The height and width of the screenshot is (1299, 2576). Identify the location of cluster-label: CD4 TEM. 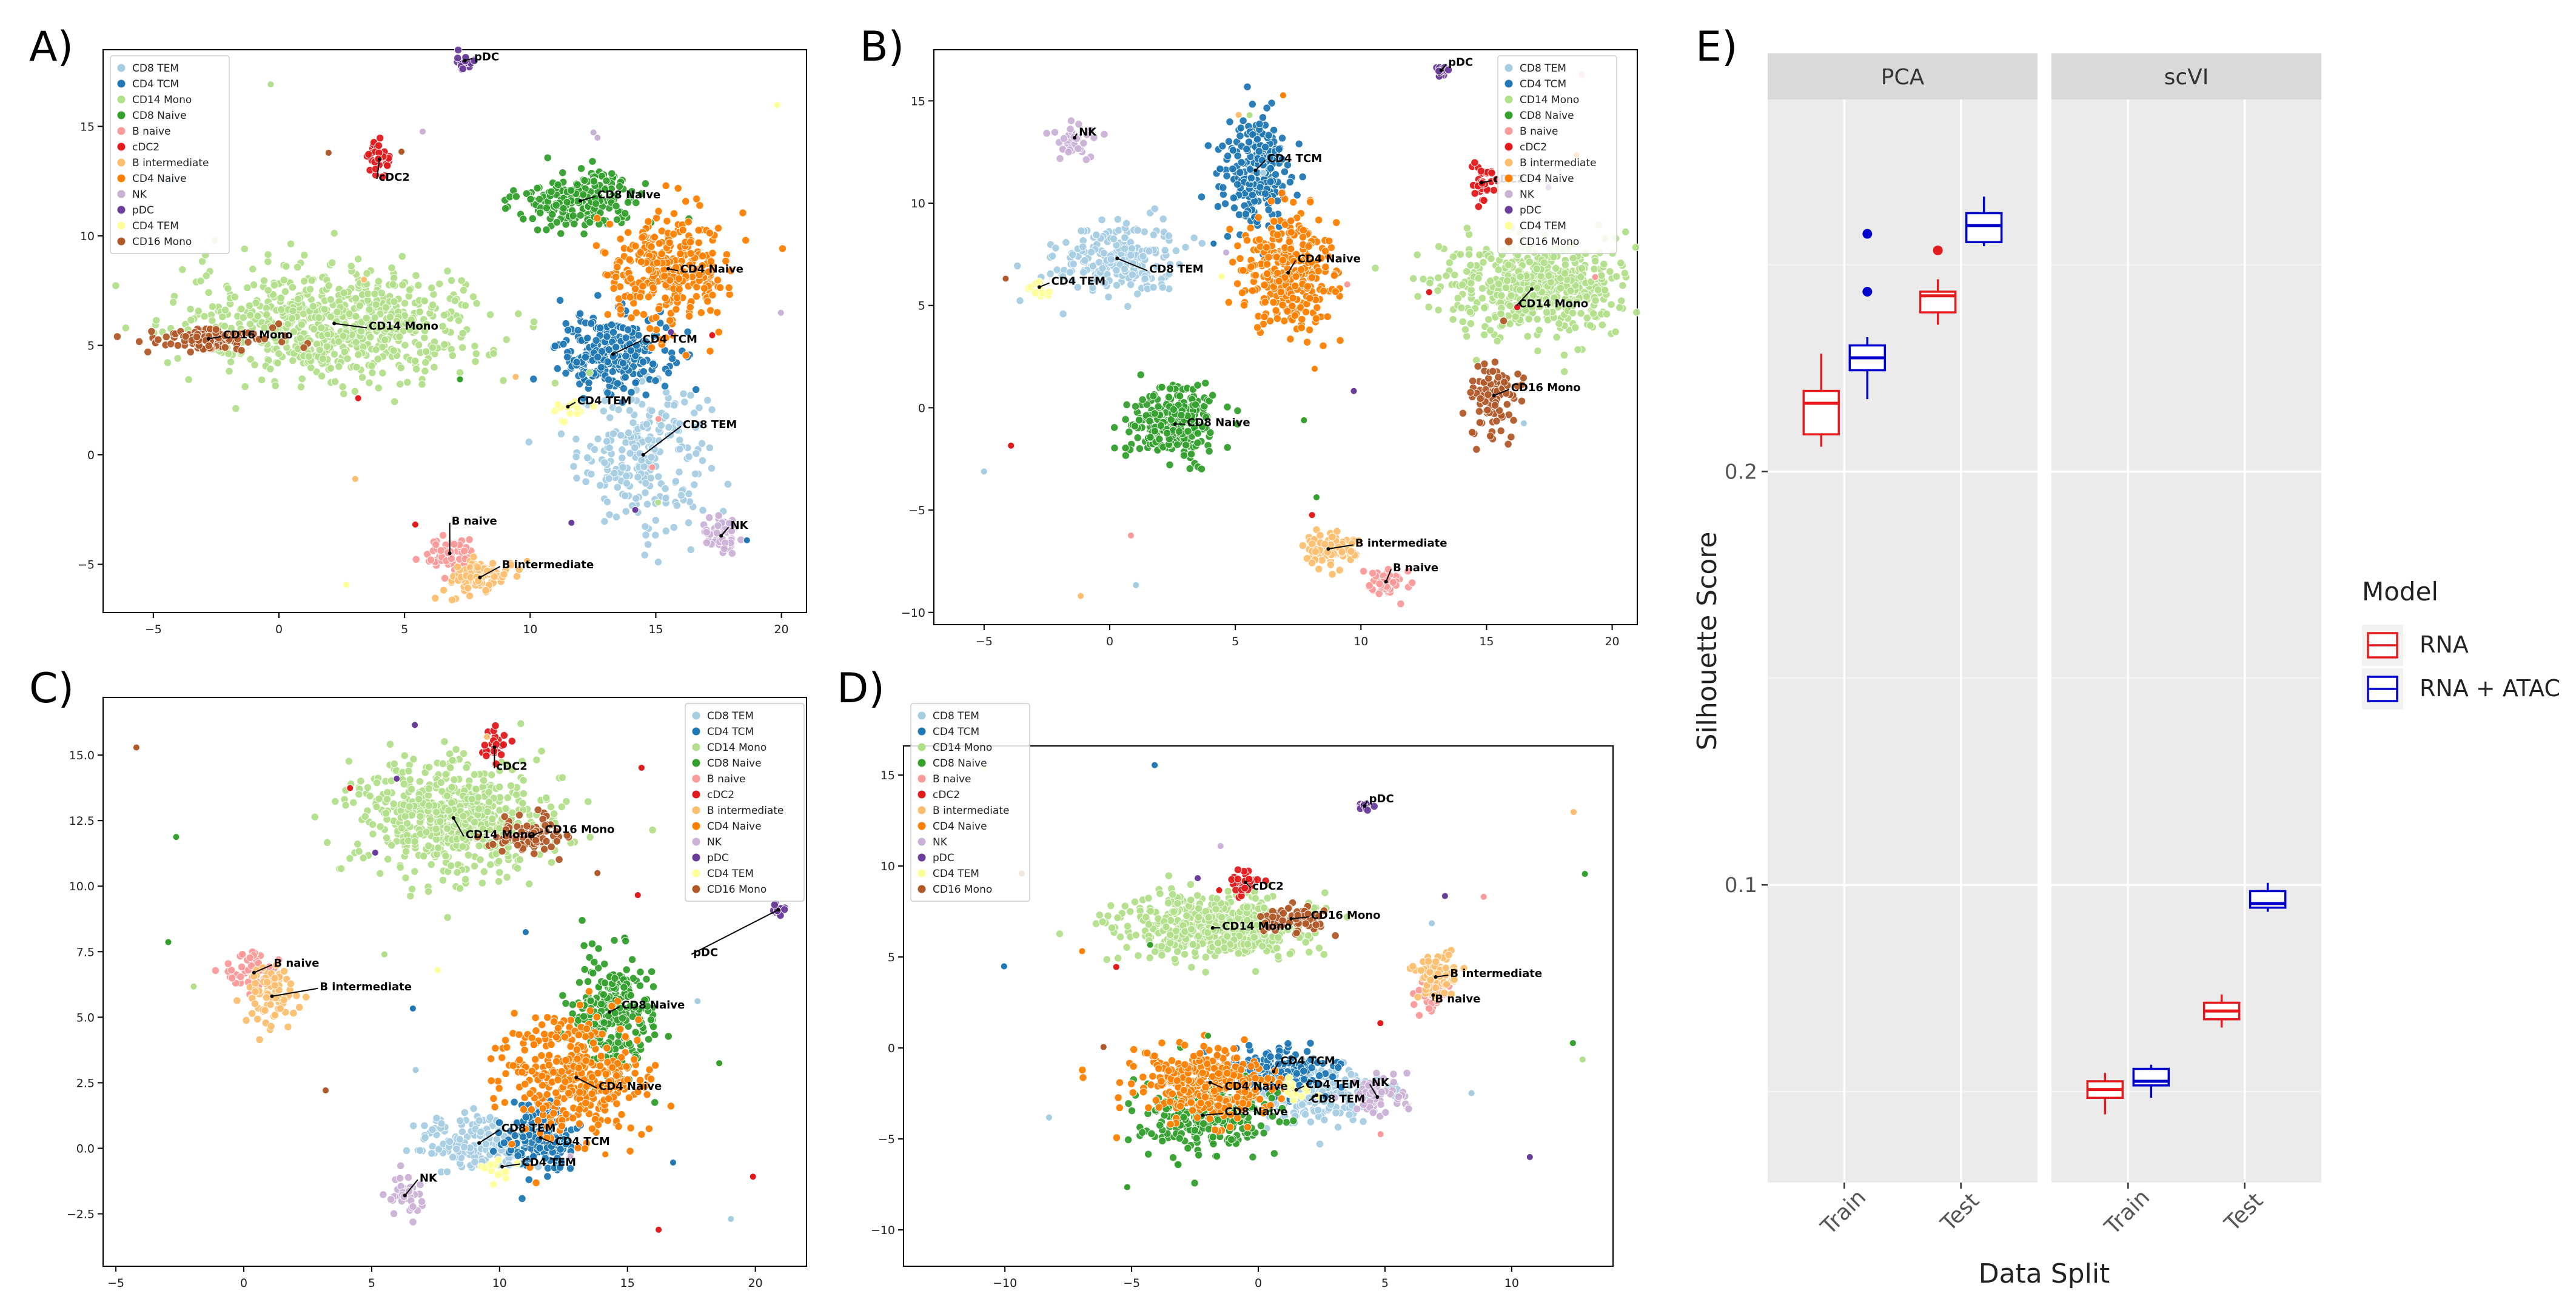
(1078, 281).